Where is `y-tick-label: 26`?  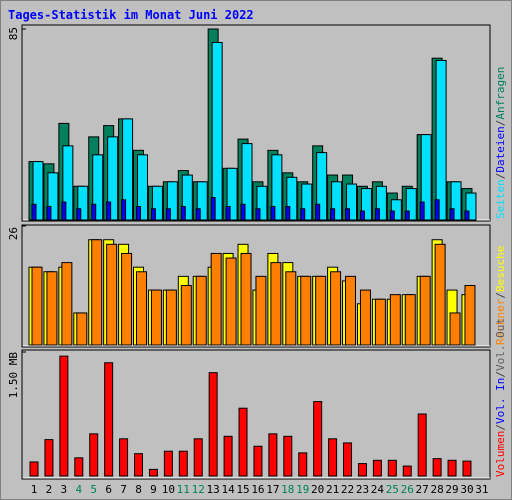
y-tick-label: 26 is located at coordinates (13, 233).